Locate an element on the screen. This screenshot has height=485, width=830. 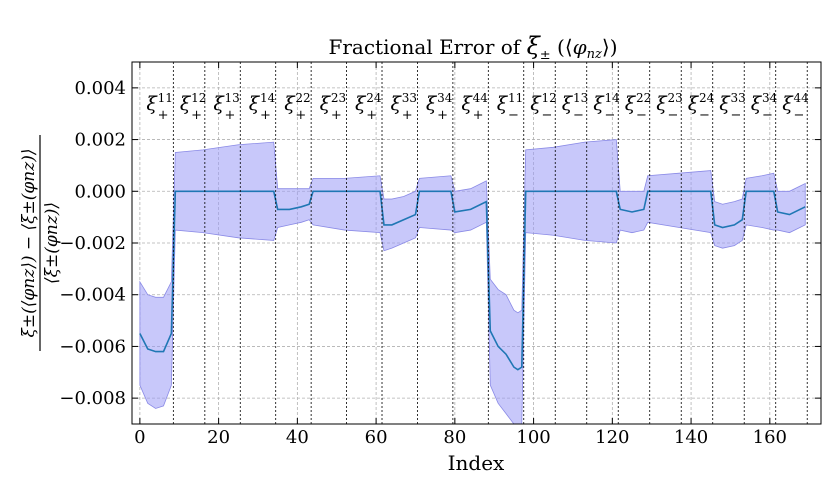
y-tick-label: −0.004 is located at coordinates (92, 295).